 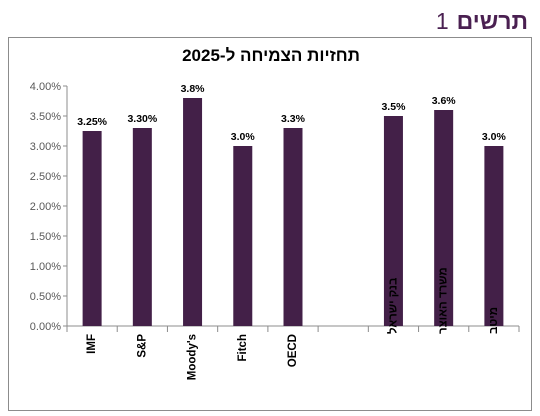 I want to click on data-label: 3.6%, so click(x=444, y=101).